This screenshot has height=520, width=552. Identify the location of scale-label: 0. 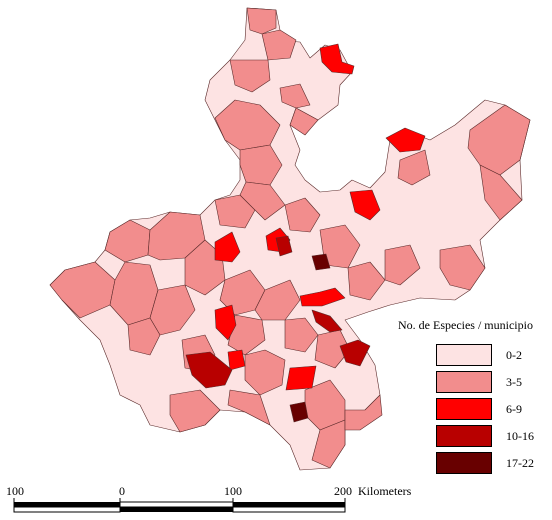
(122, 491).